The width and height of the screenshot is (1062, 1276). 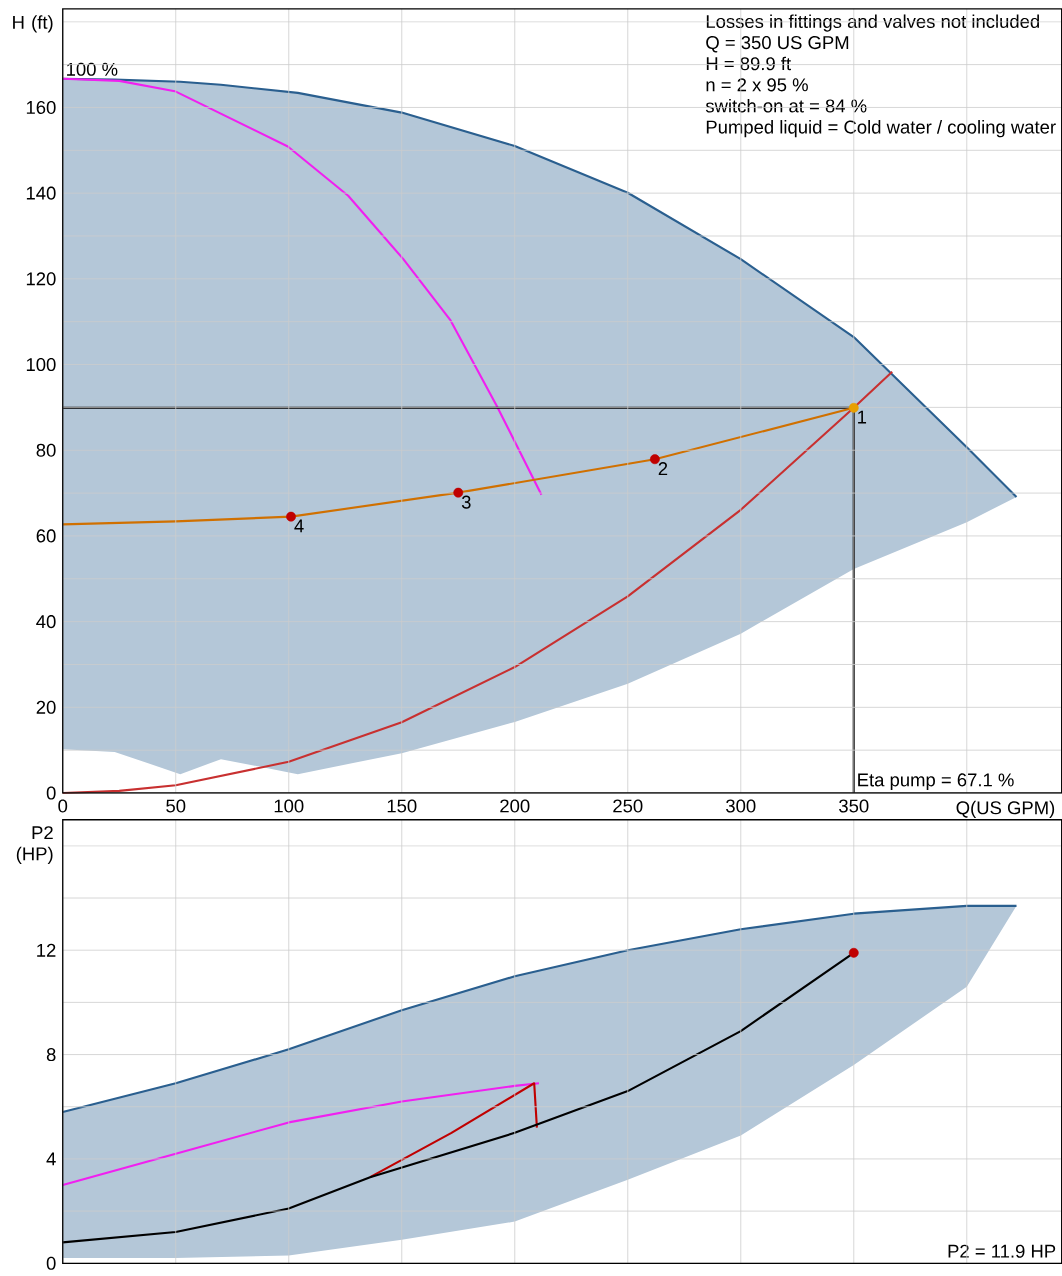 What do you see at coordinates (46, 950) in the screenshot?
I see `y-tick-label: 12` at bounding box center [46, 950].